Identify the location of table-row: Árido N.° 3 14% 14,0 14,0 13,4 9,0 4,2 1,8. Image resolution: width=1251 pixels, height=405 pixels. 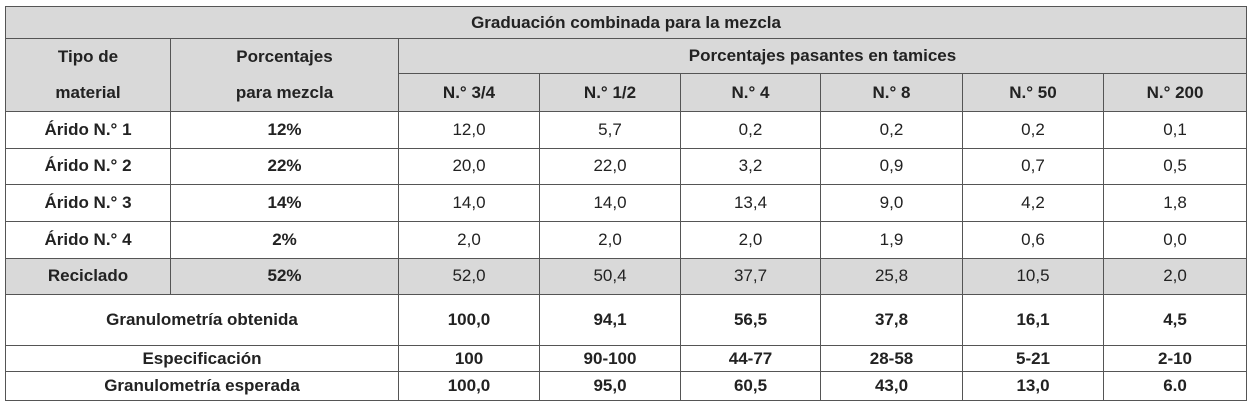
(626, 203).